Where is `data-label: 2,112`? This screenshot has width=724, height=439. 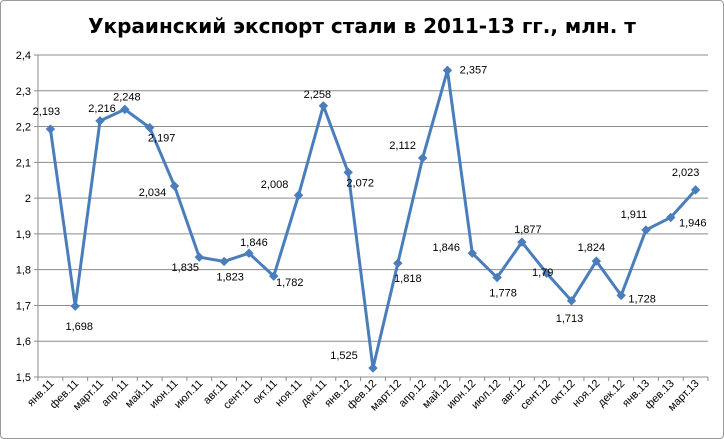 data-label: 2,112 is located at coordinates (402, 146).